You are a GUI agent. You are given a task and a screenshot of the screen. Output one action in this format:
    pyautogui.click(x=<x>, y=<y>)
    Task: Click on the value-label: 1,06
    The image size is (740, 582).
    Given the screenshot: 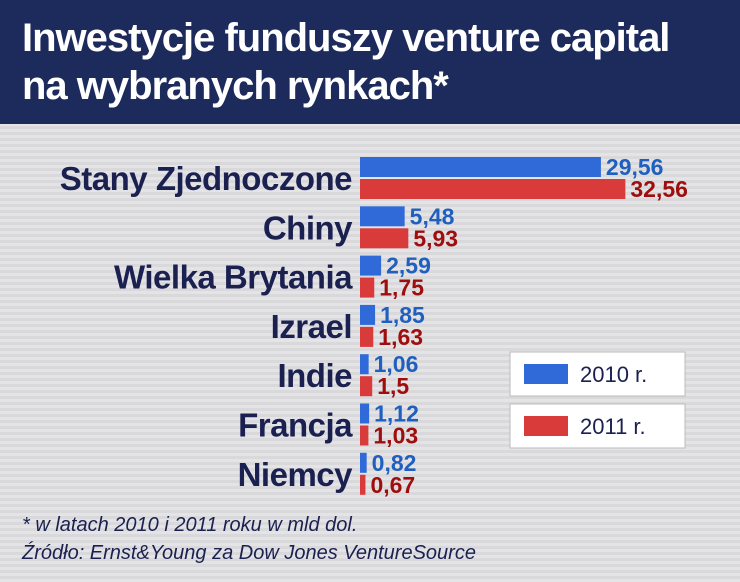 What is the action you would take?
    pyautogui.click(x=396, y=364)
    